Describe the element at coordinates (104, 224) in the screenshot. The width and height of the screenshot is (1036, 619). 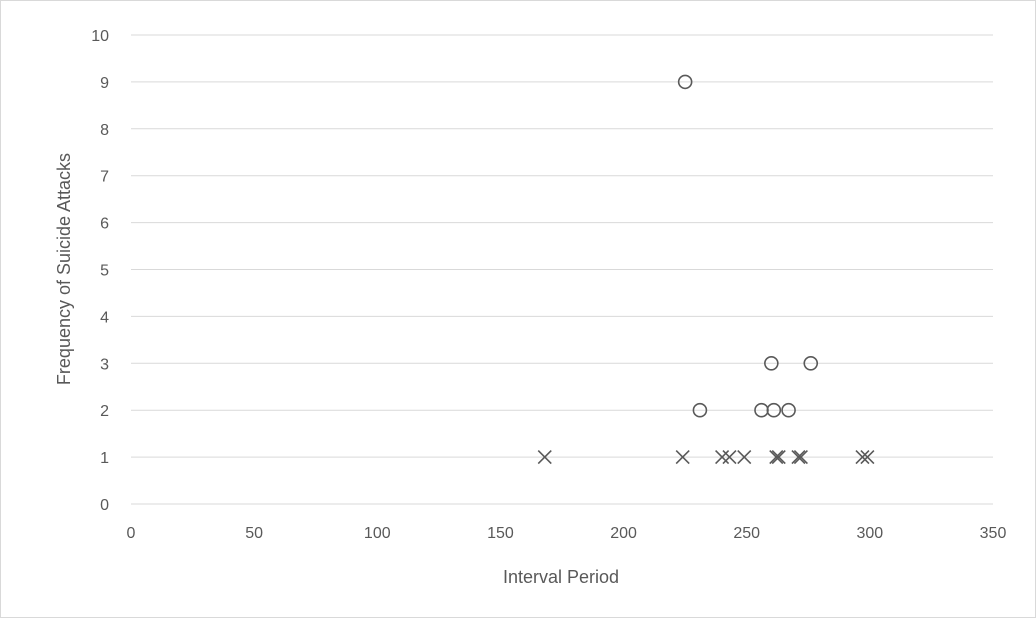
I see `y-tick-label: 6` at that location.